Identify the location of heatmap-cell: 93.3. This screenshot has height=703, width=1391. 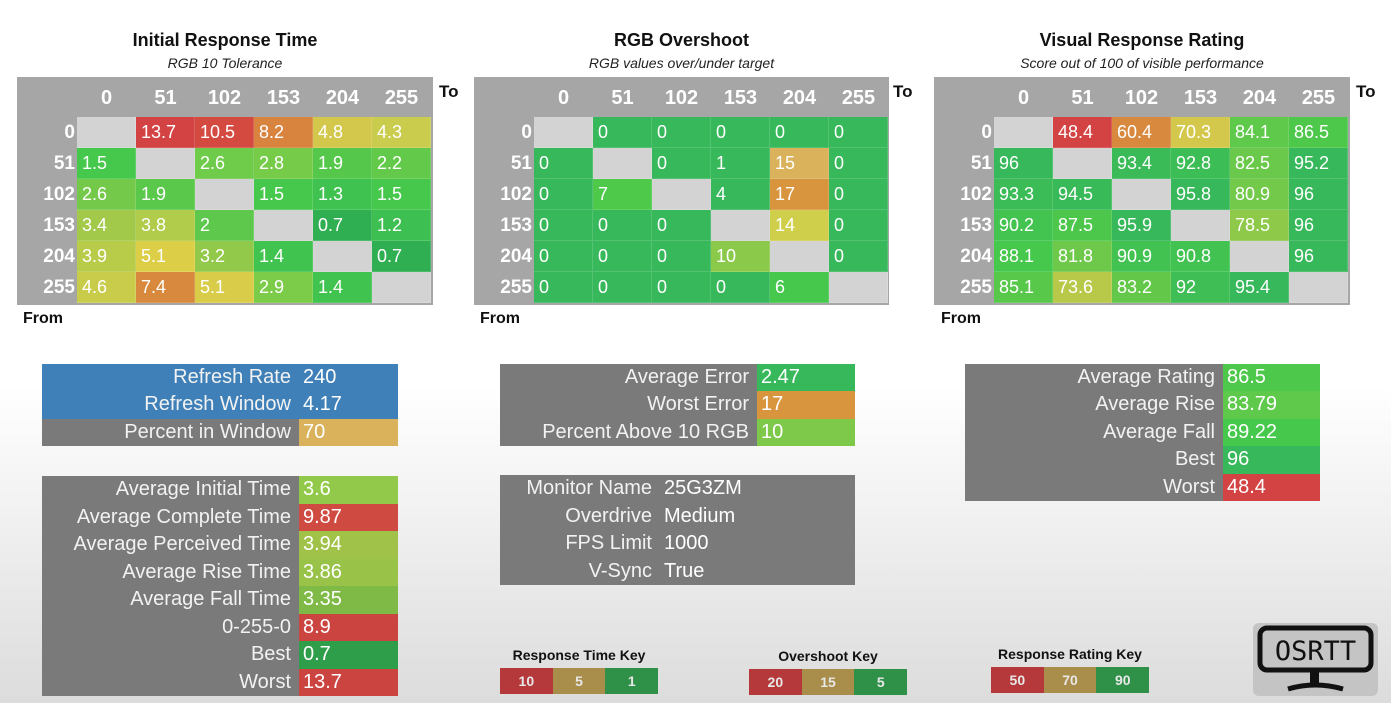
(1023, 194).